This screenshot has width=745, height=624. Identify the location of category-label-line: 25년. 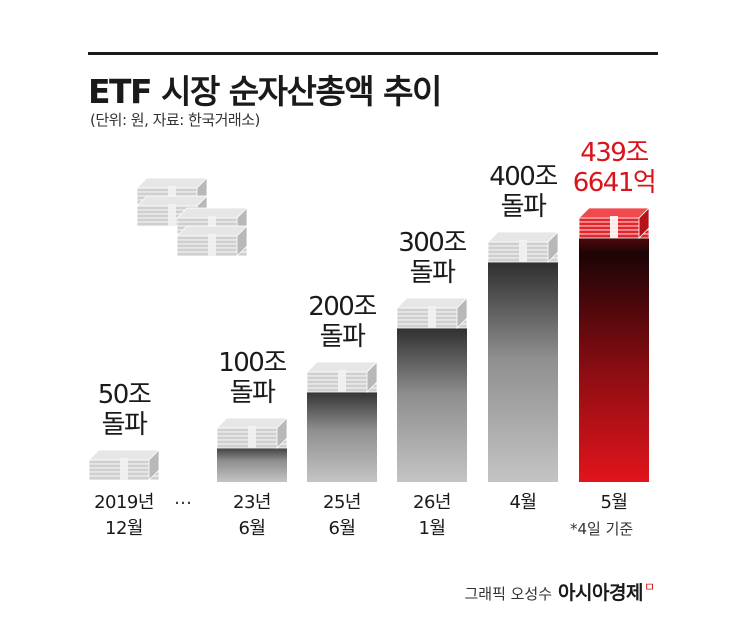
(342, 502).